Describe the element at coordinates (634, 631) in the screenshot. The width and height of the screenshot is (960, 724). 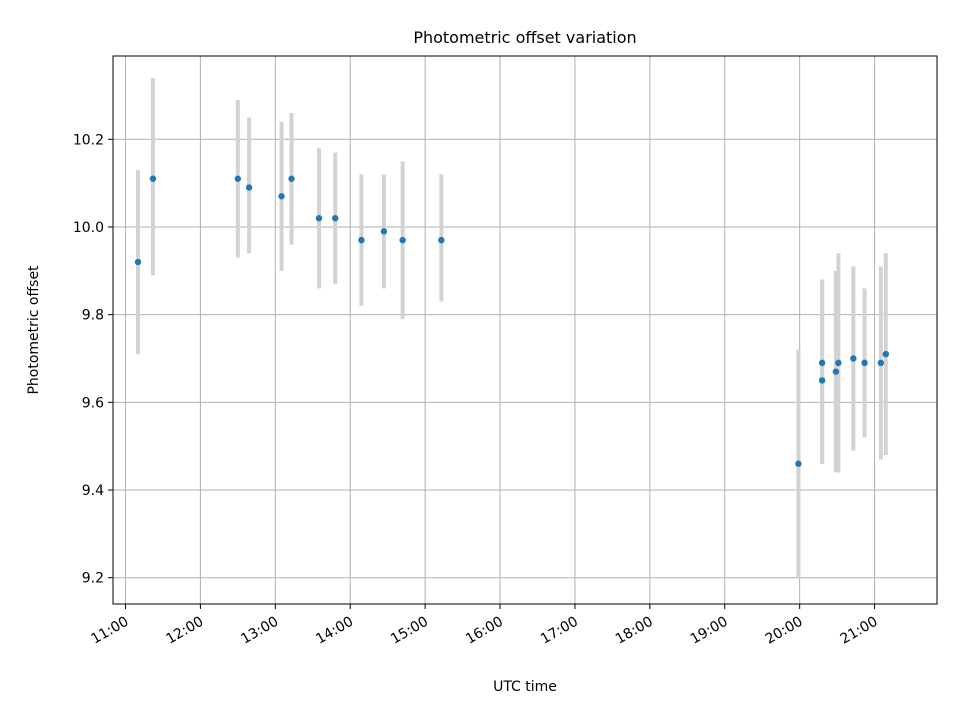
I see `x-tick-label: 18:00` at that location.